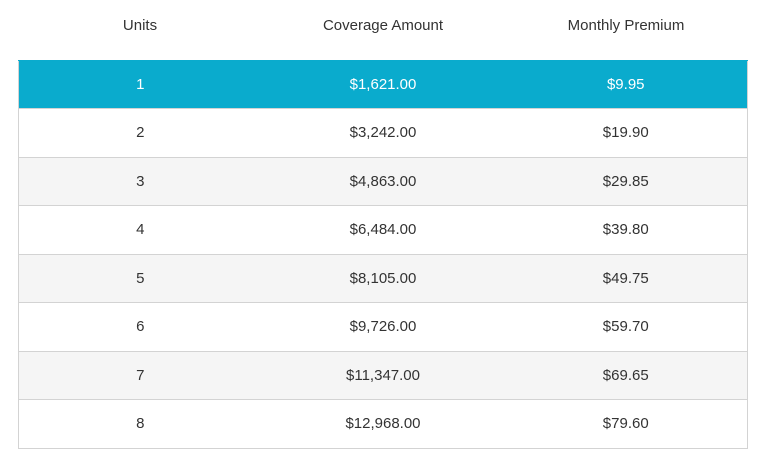 The width and height of the screenshot is (781, 474). Describe the element at coordinates (626, 84) in the screenshot. I see `table-cell: $9.95` at that location.